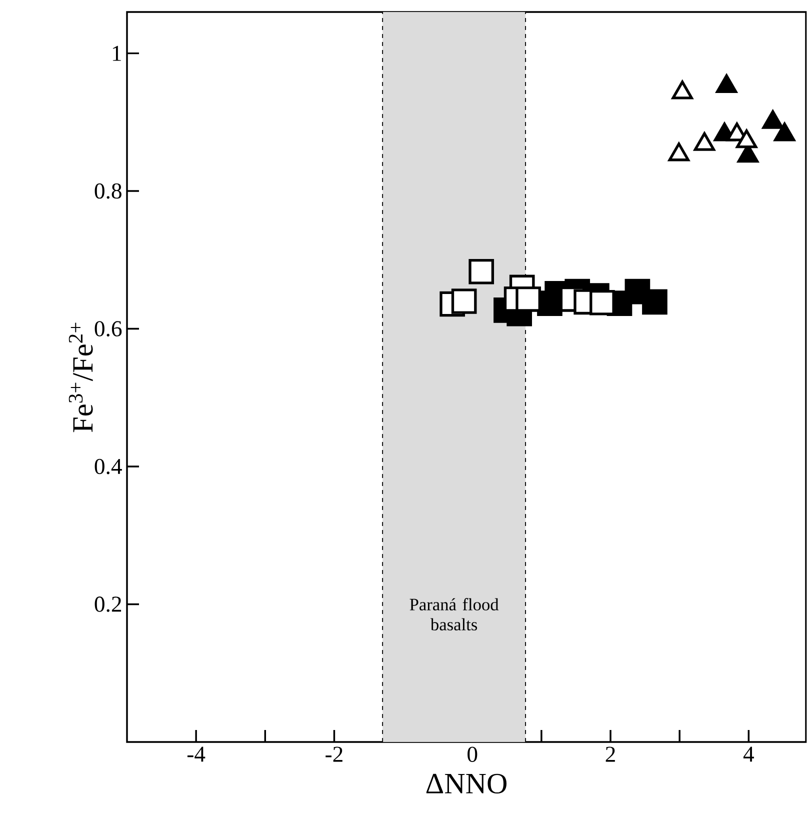 This screenshot has width=807, height=818. Describe the element at coordinates (108, 328) in the screenshot. I see `y-tick-label: 0.6` at that location.